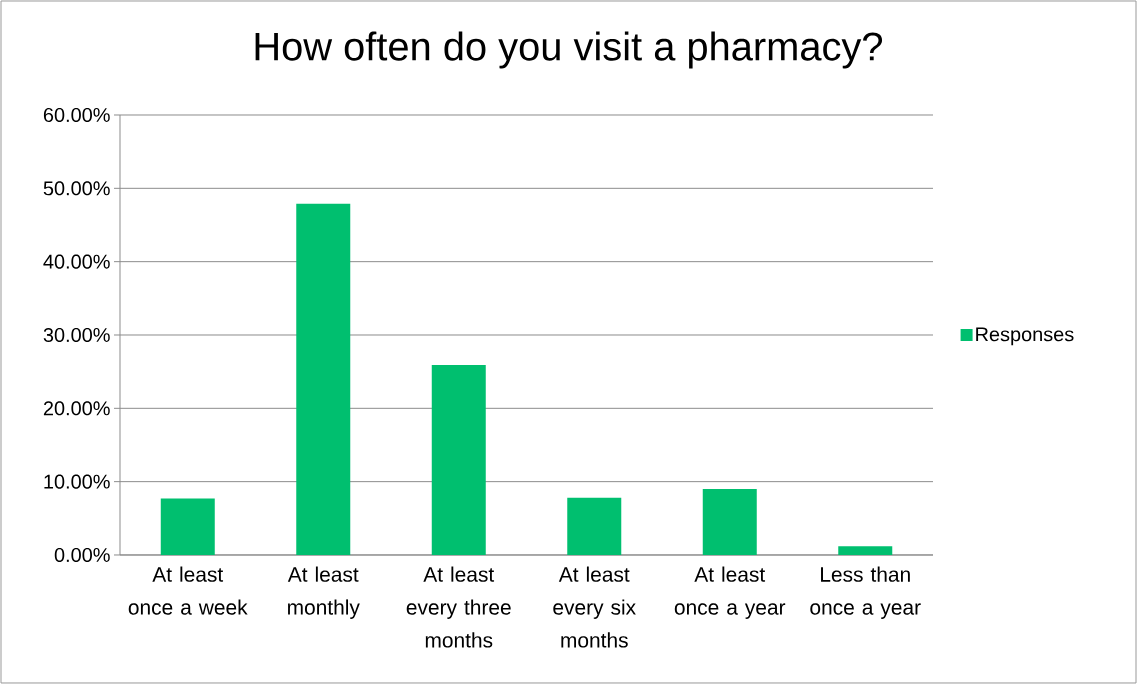 This screenshot has height=684, width=1137. I want to click on y-tick-label: 30.00%, so click(76, 335).